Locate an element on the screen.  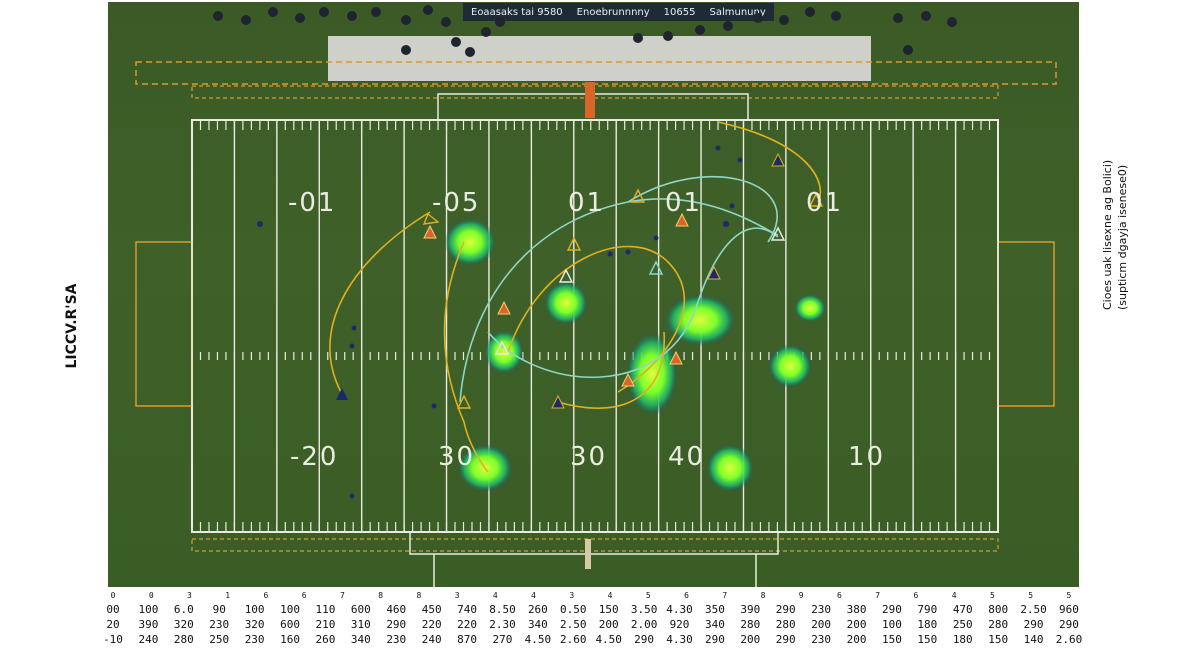
table-cell: 210 is located at coordinates (325, 624).